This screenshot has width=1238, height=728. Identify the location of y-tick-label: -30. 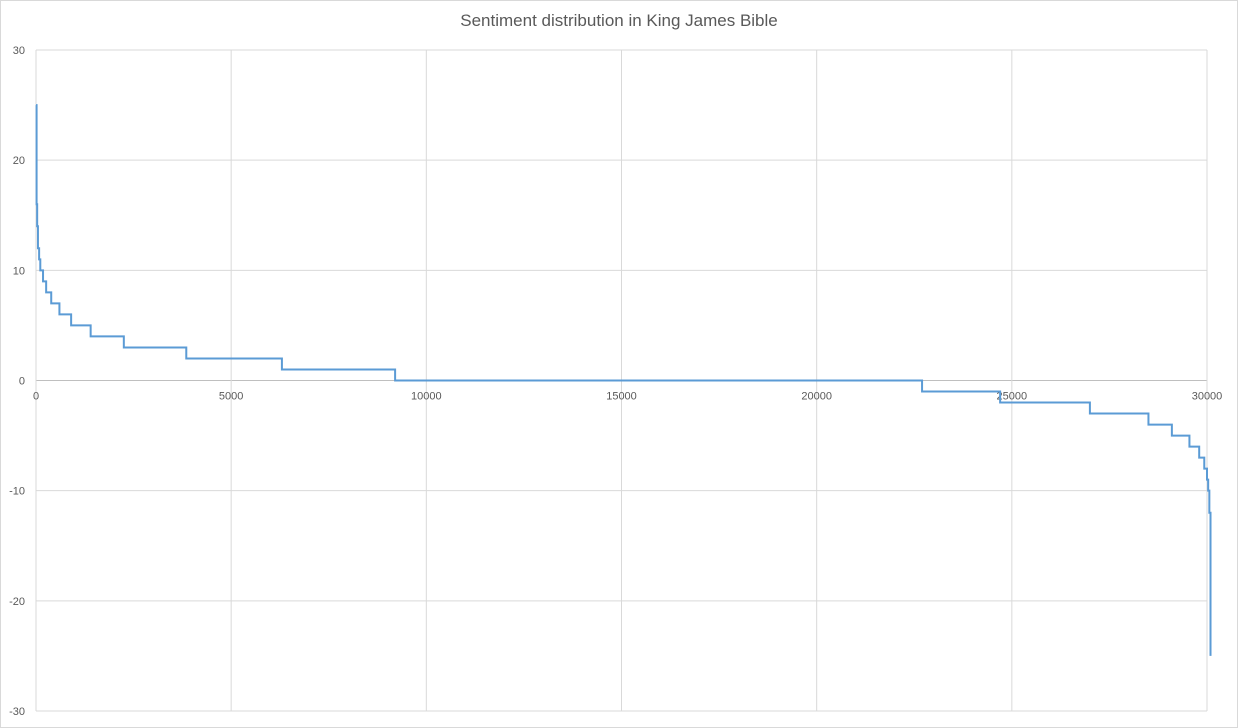
(17, 712).